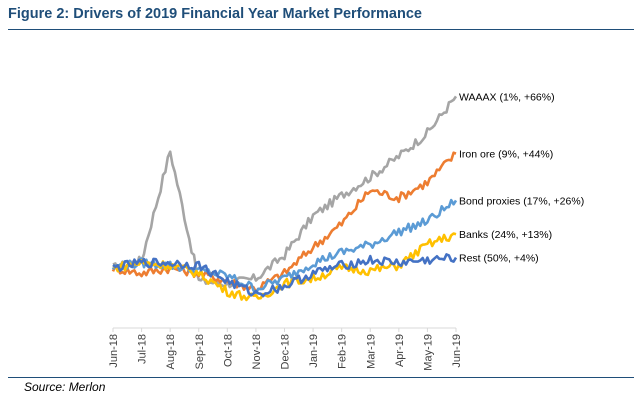 Image resolution: width=642 pixels, height=402 pixels. Describe the element at coordinates (505, 235) in the screenshot. I see `series-label: Banks (24%, +13%)` at that location.